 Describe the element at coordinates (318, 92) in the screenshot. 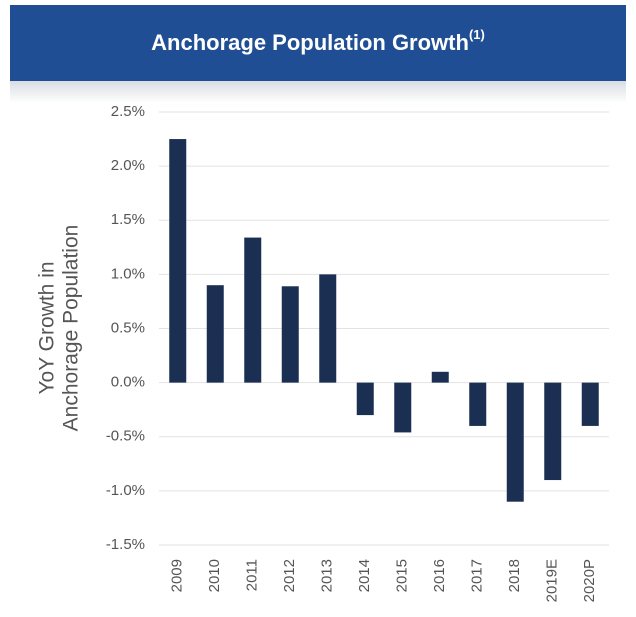

I see `header-shadow` at that location.